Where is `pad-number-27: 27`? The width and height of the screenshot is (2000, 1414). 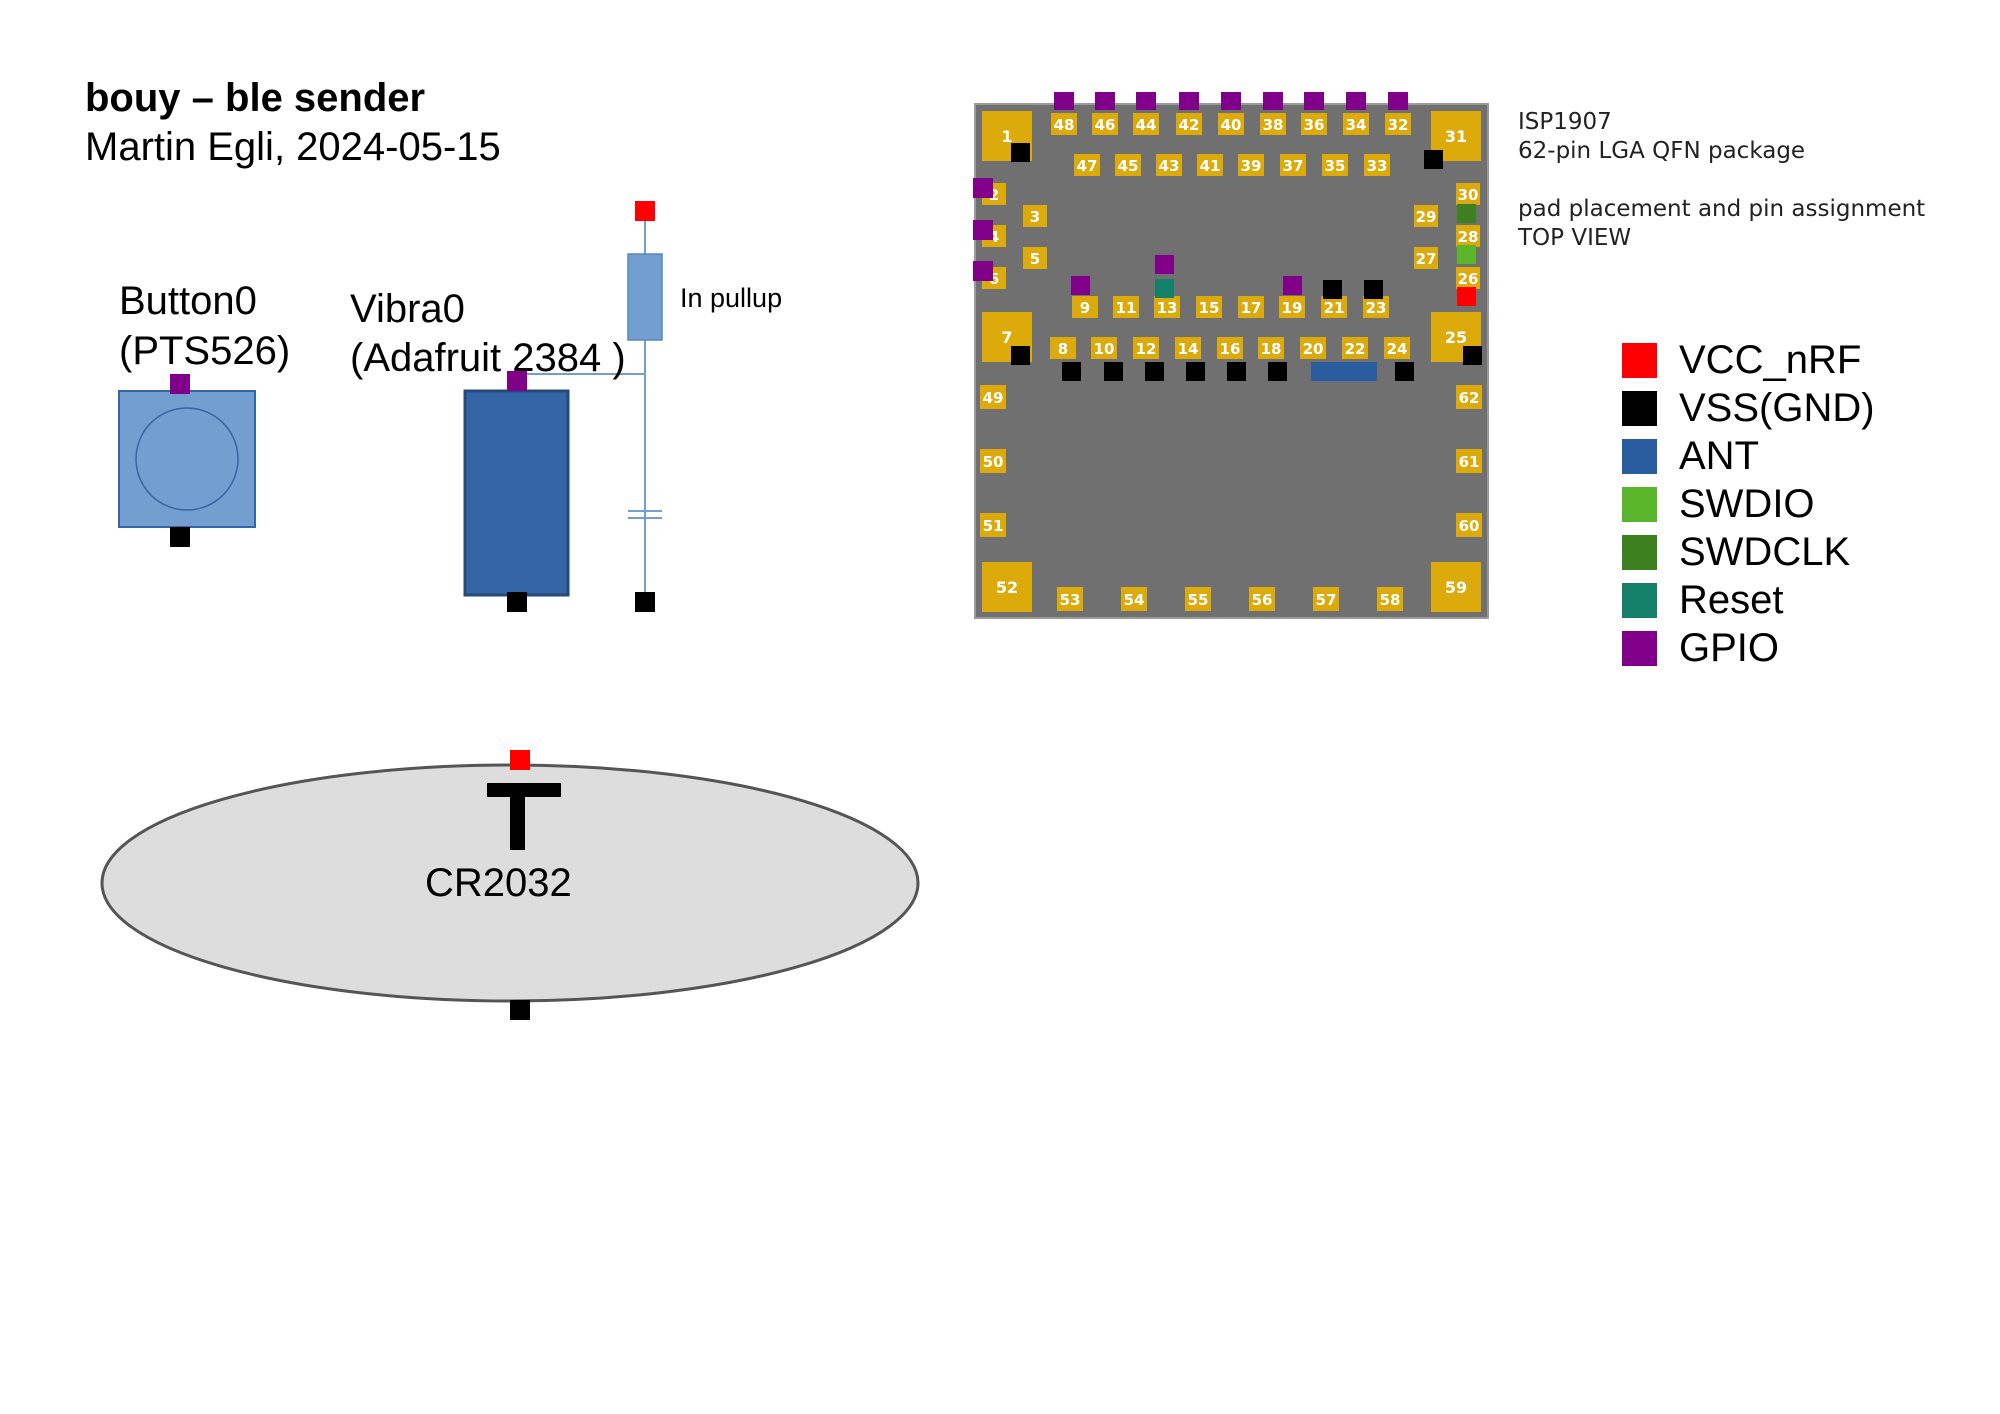
pad-number-27: 27 is located at coordinates (1426, 259).